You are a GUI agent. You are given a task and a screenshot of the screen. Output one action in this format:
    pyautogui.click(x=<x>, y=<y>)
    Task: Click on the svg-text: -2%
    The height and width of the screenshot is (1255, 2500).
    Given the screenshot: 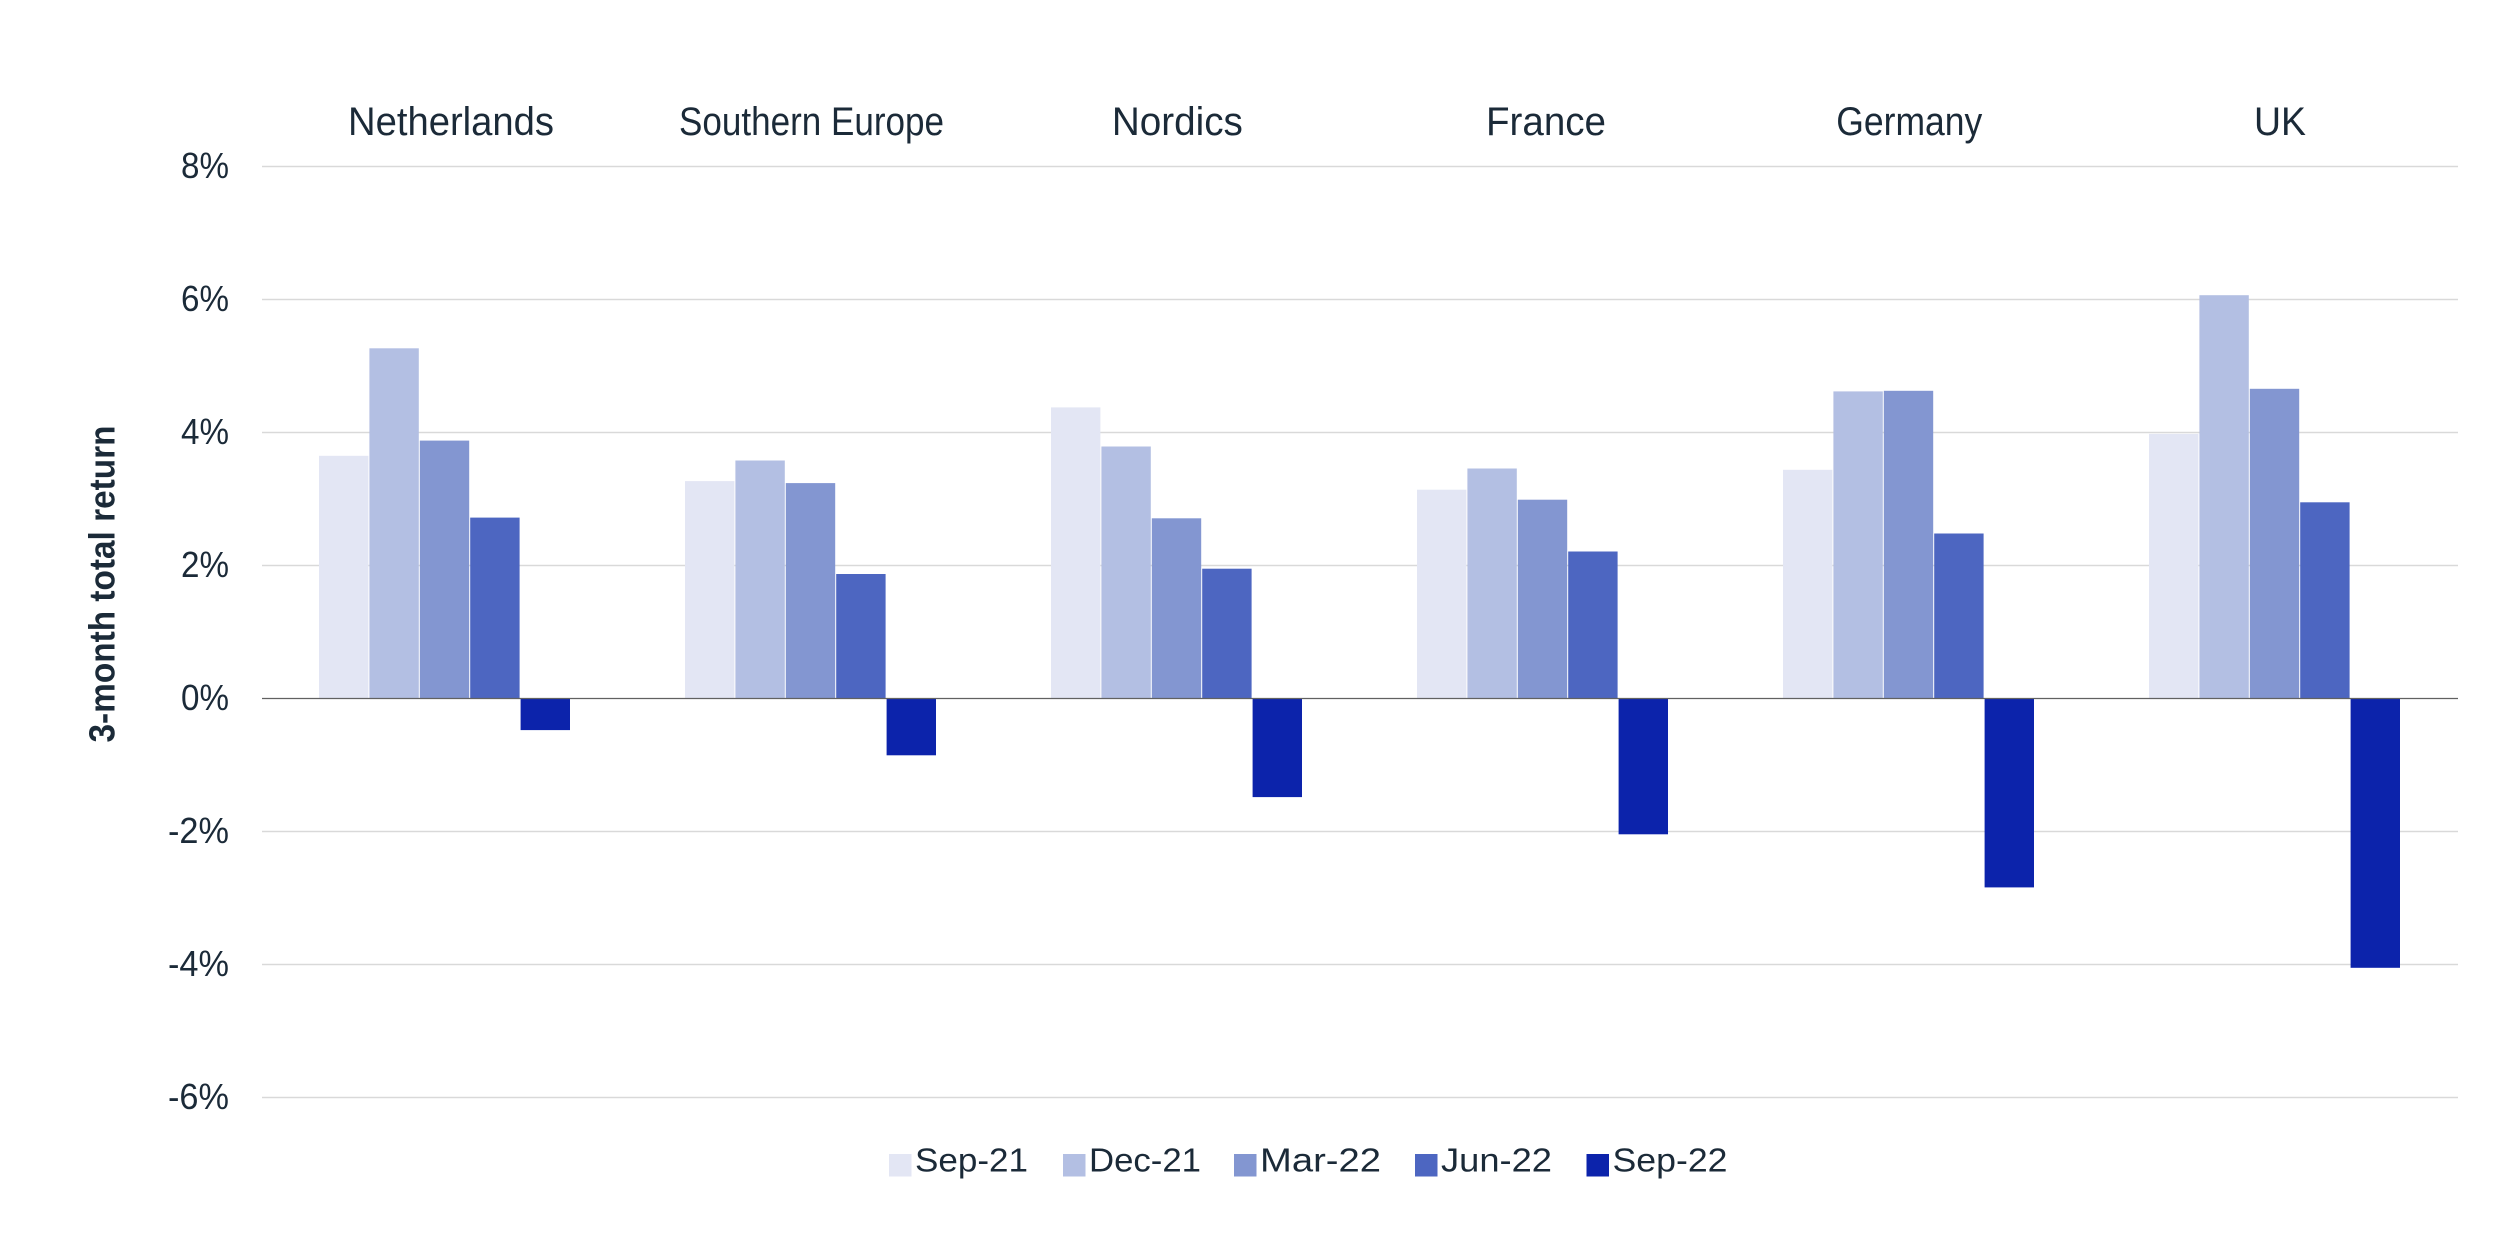 What is the action you would take?
    pyautogui.click(x=198, y=830)
    